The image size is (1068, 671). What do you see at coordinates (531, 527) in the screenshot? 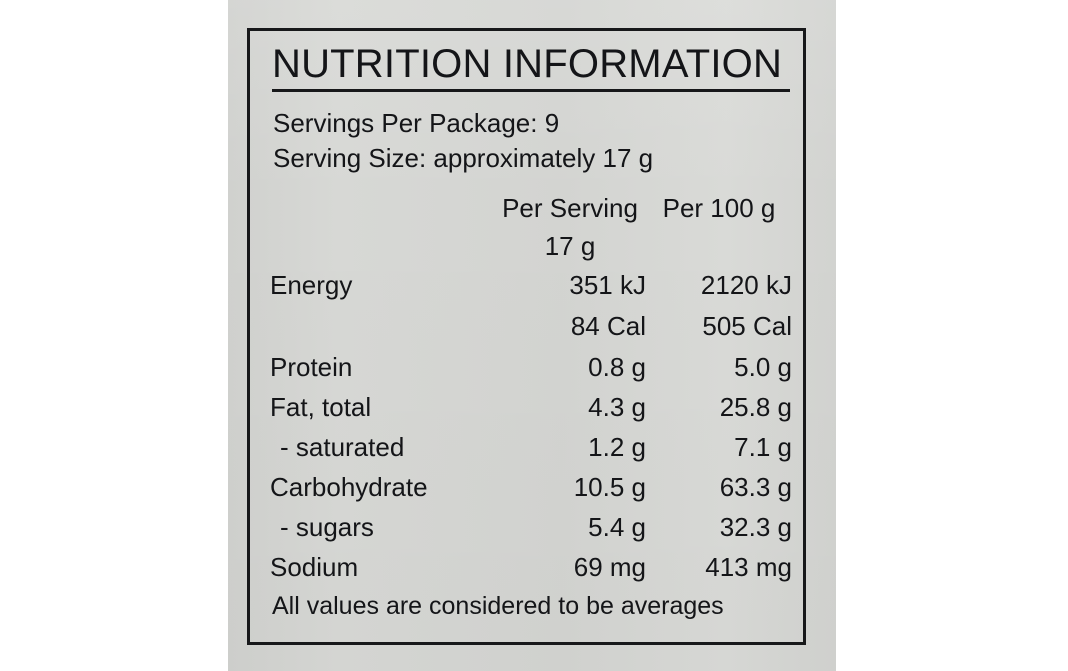
I see `table-row: - sugars 5.4 g 32.3 g` at bounding box center [531, 527].